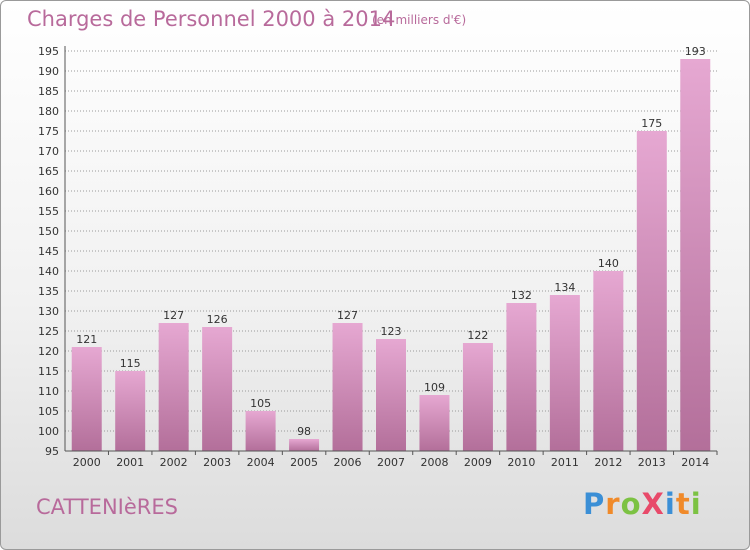 This screenshot has height=550, width=750. I want to click on y-tick-label: 165, so click(48, 171).